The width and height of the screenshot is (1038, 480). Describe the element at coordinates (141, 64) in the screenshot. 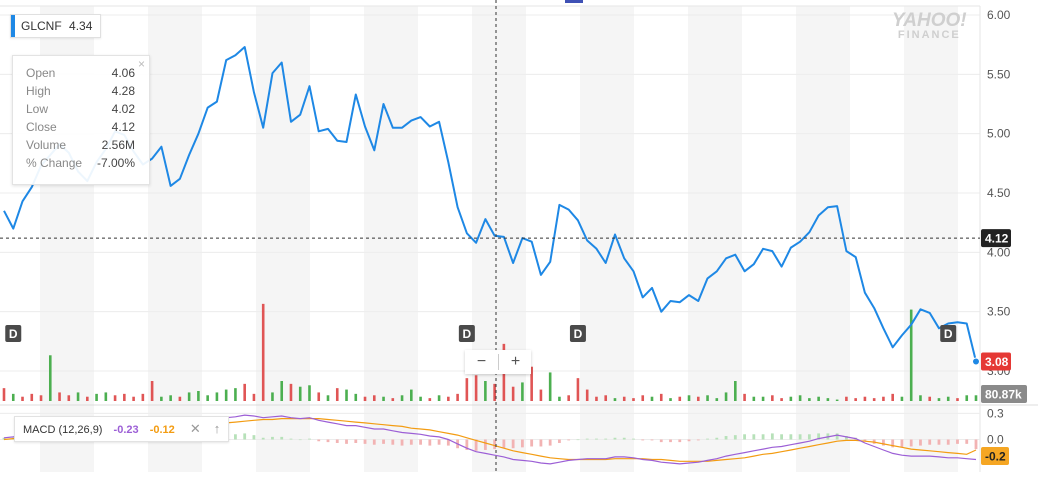

I see `close-icon: ×` at that location.